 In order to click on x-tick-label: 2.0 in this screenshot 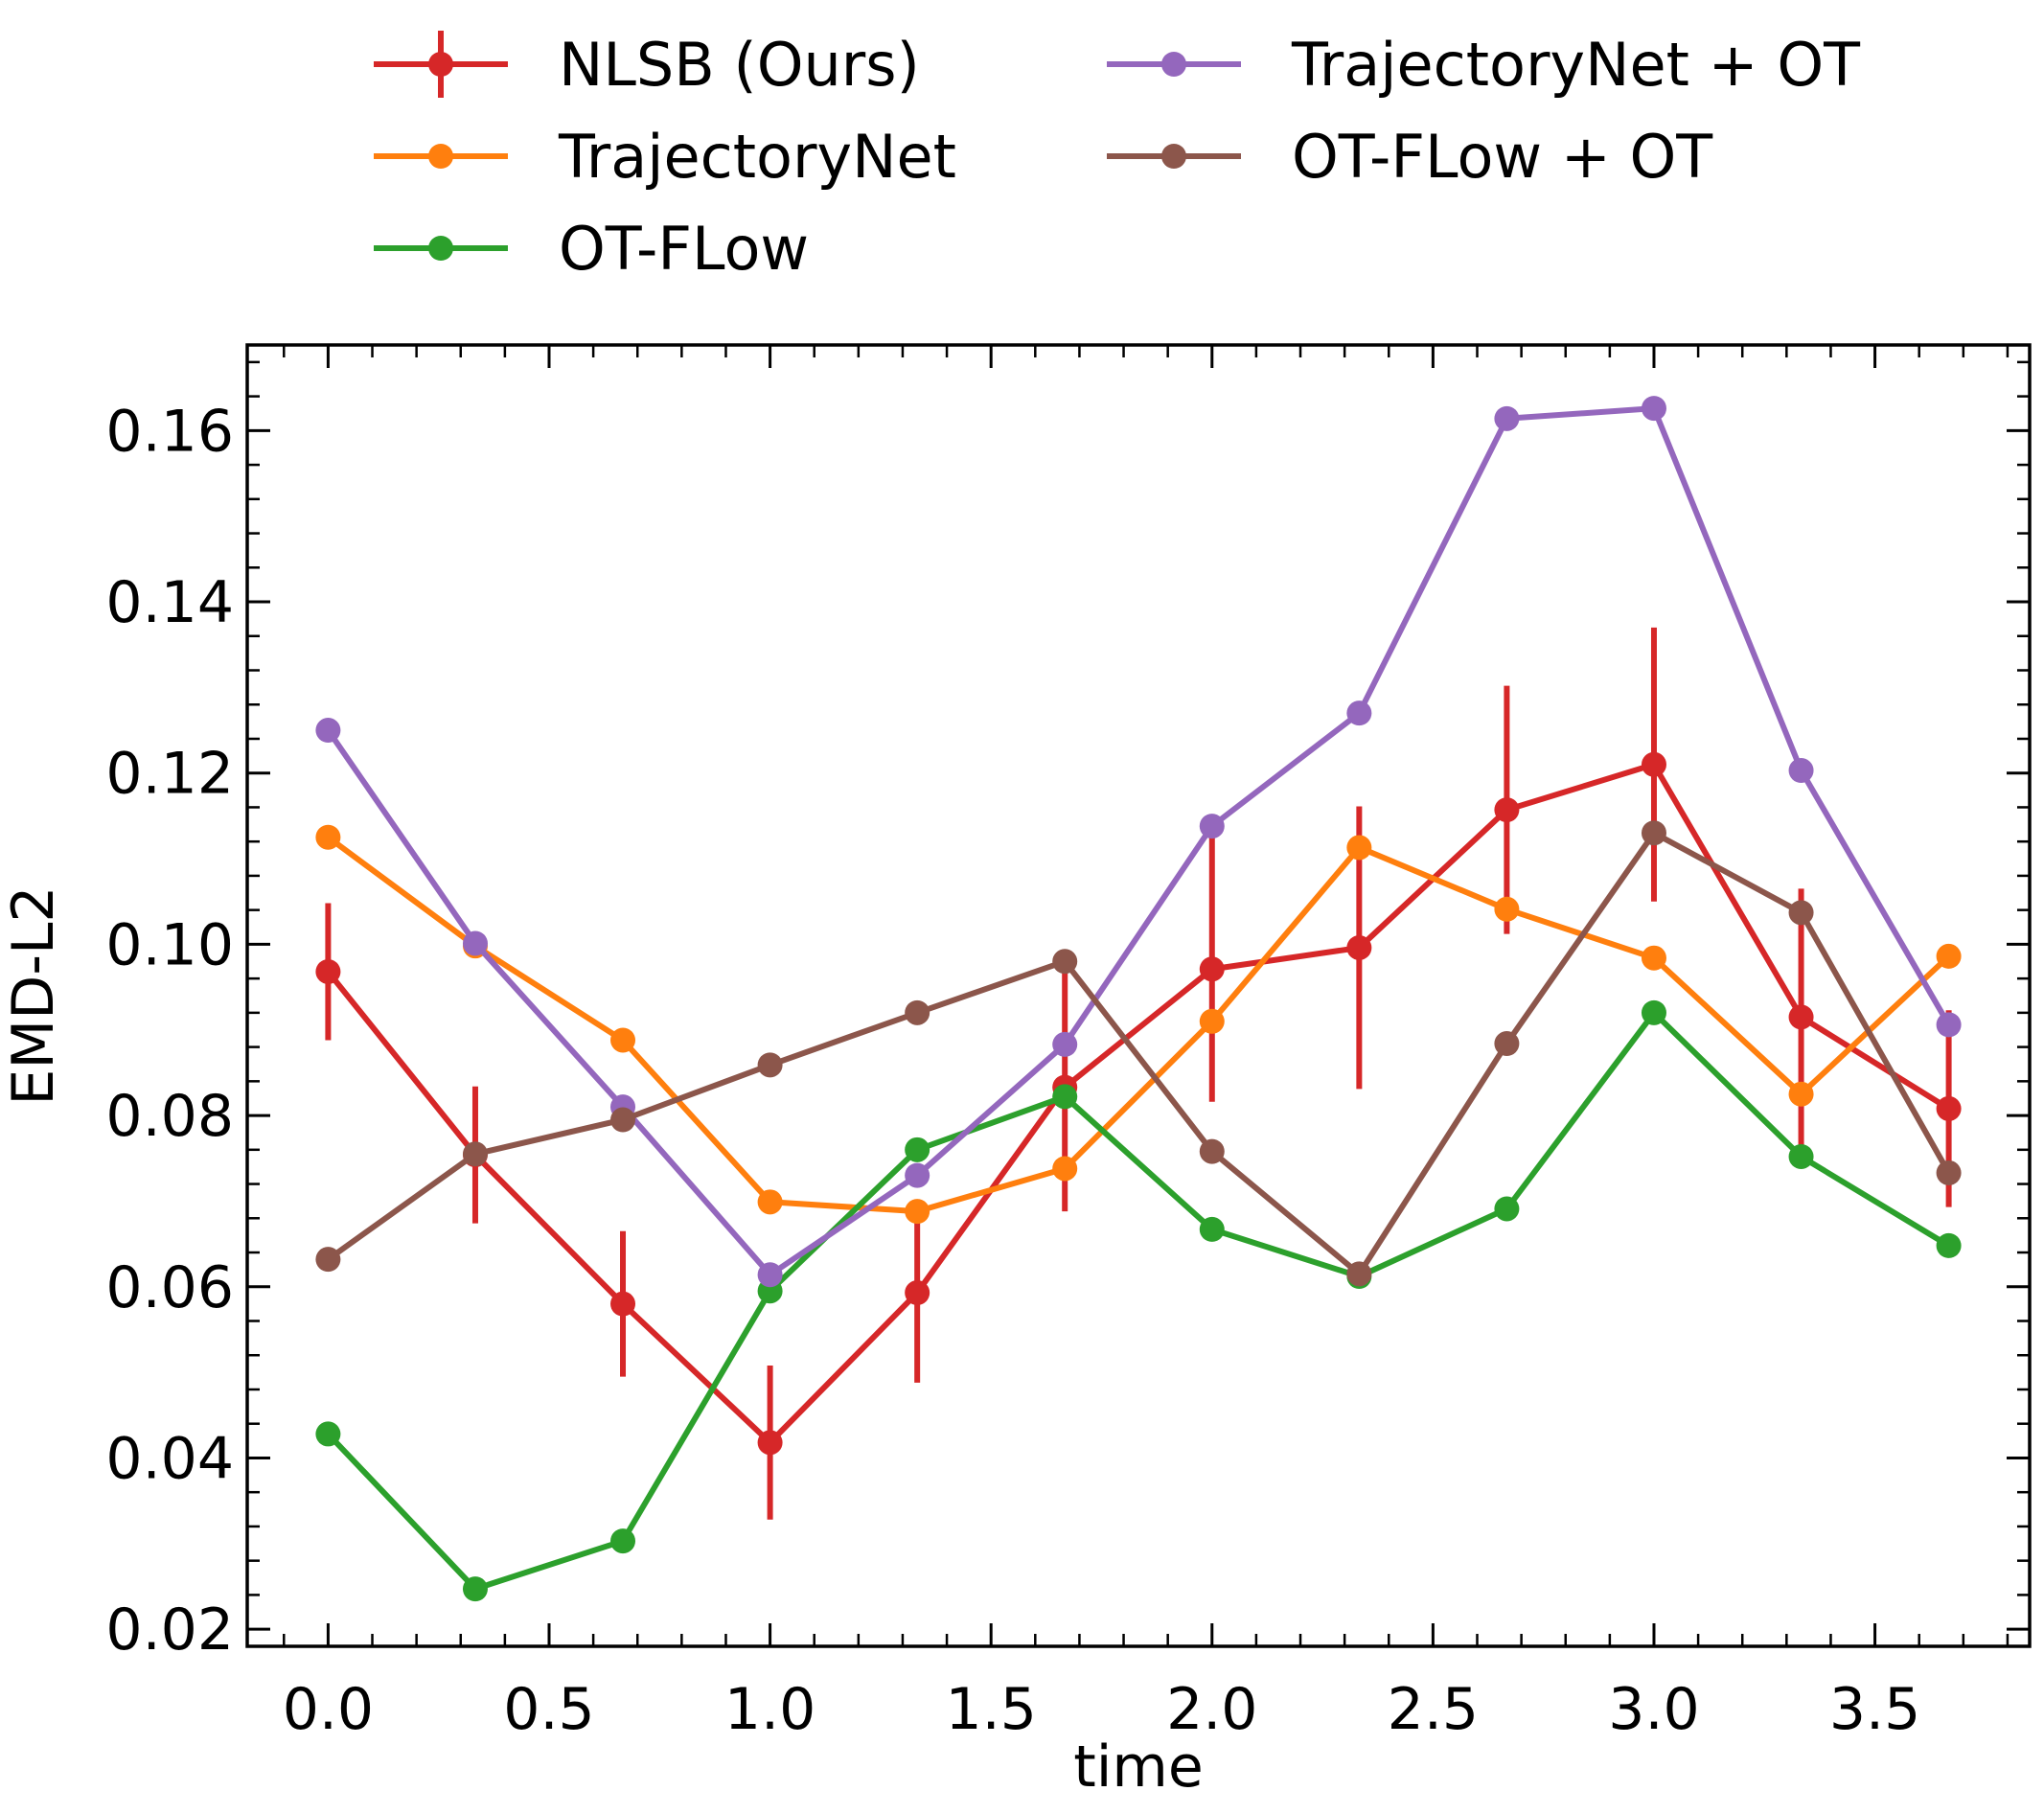, I will do `click(1212, 1709)`.